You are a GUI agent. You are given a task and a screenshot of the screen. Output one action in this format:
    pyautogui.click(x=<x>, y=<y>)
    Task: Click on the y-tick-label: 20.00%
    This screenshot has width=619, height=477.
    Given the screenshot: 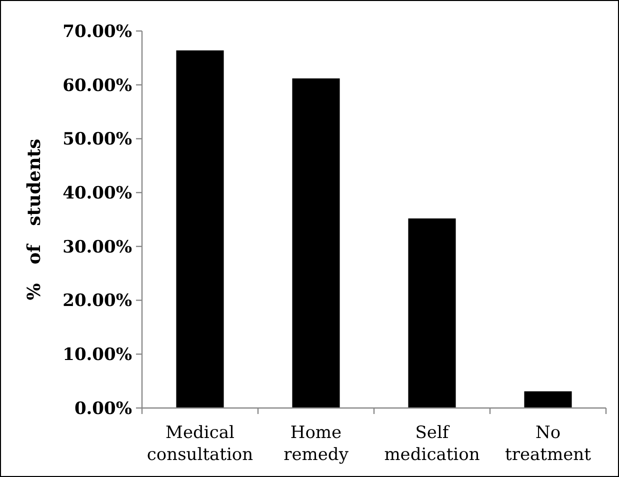 What is the action you would take?
    pyautogui.click(x=97, y=301)
    